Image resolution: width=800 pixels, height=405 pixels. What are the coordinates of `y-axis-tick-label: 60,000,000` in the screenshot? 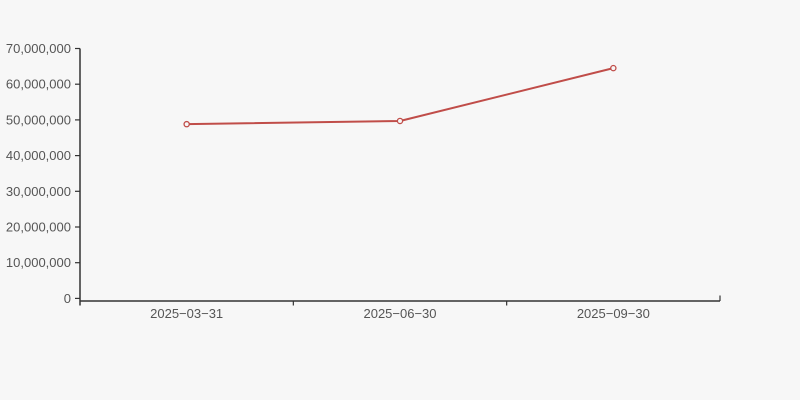 It's located at (38, 84).